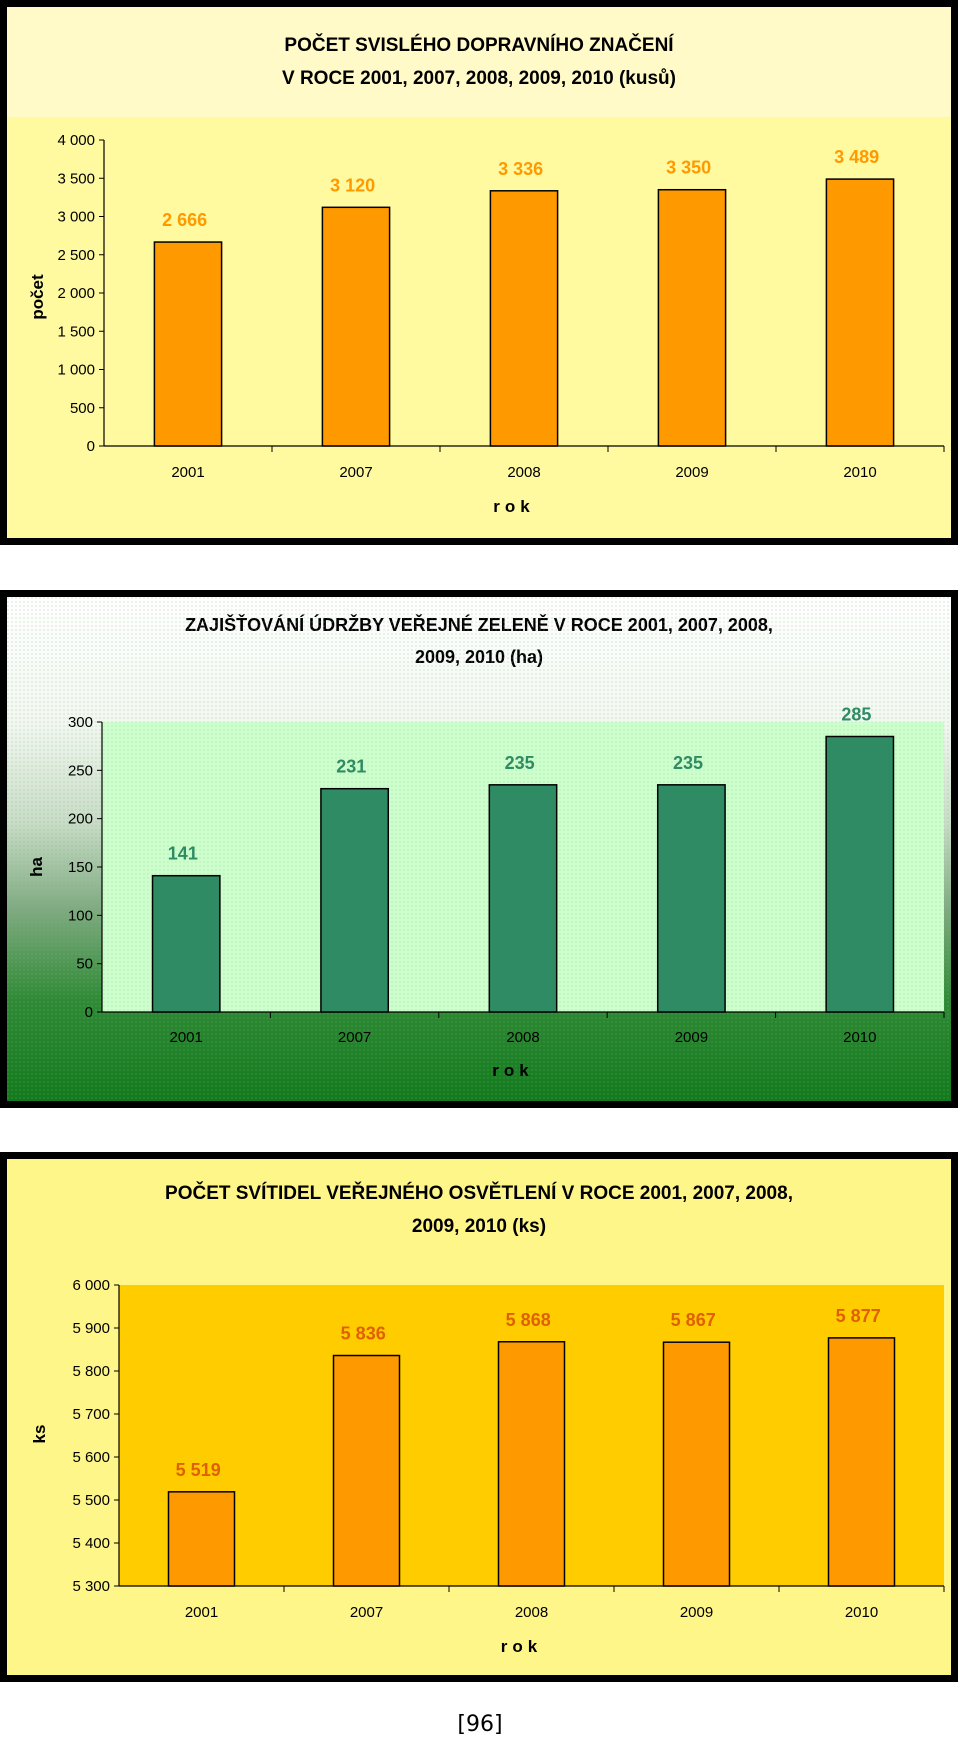  I want to click on y-tick-label: 100, so click(80, 915).